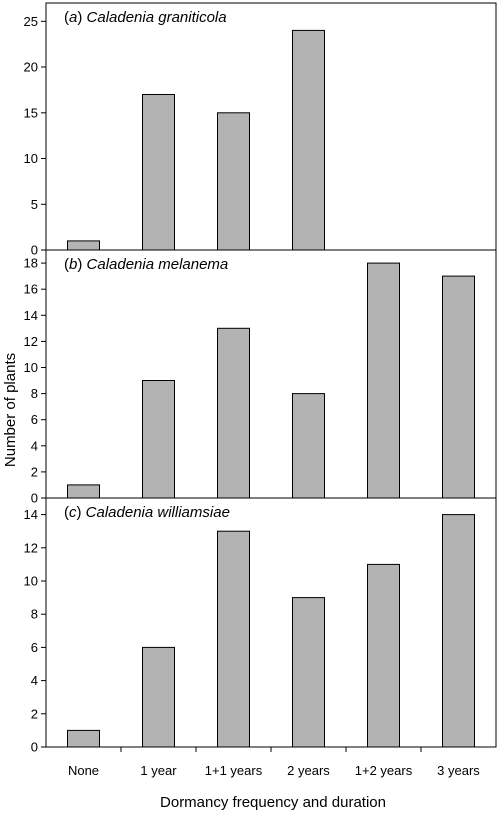  What do you see at coordinates (10, 410) in the screenshot?
I see `y-axis-title: Number of plants` at bounding box center [10, 410].